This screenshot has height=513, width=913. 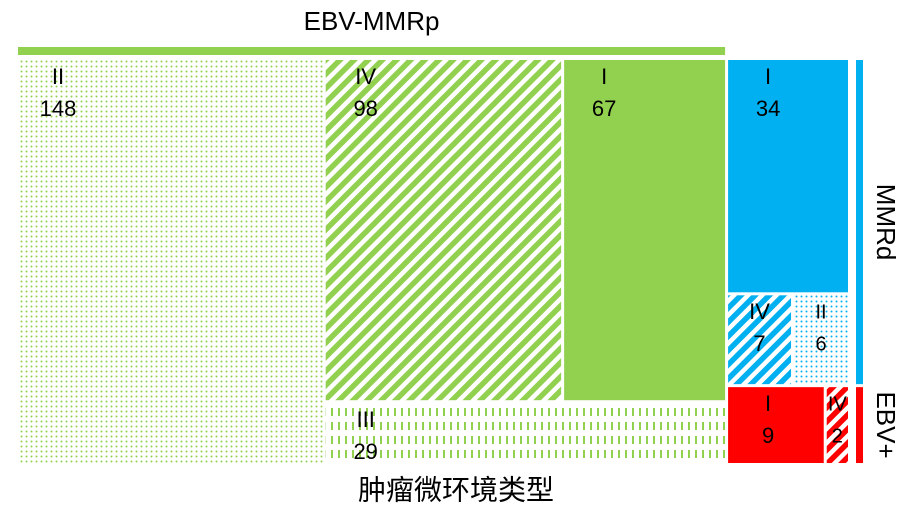 I want to click on cell-value: 6, so click(x=820, y=345).